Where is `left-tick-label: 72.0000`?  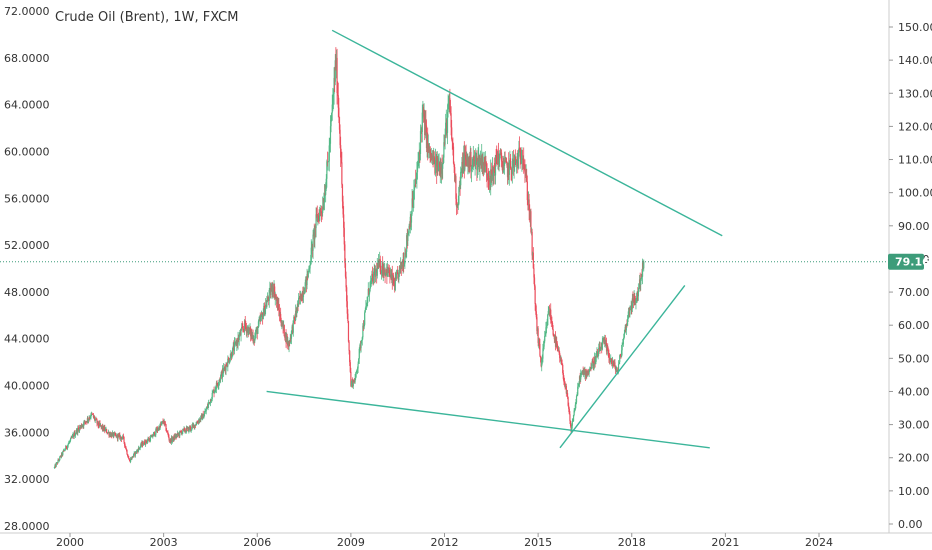 left-tick-label: 72.0000 is located at coordinates (27, 11).